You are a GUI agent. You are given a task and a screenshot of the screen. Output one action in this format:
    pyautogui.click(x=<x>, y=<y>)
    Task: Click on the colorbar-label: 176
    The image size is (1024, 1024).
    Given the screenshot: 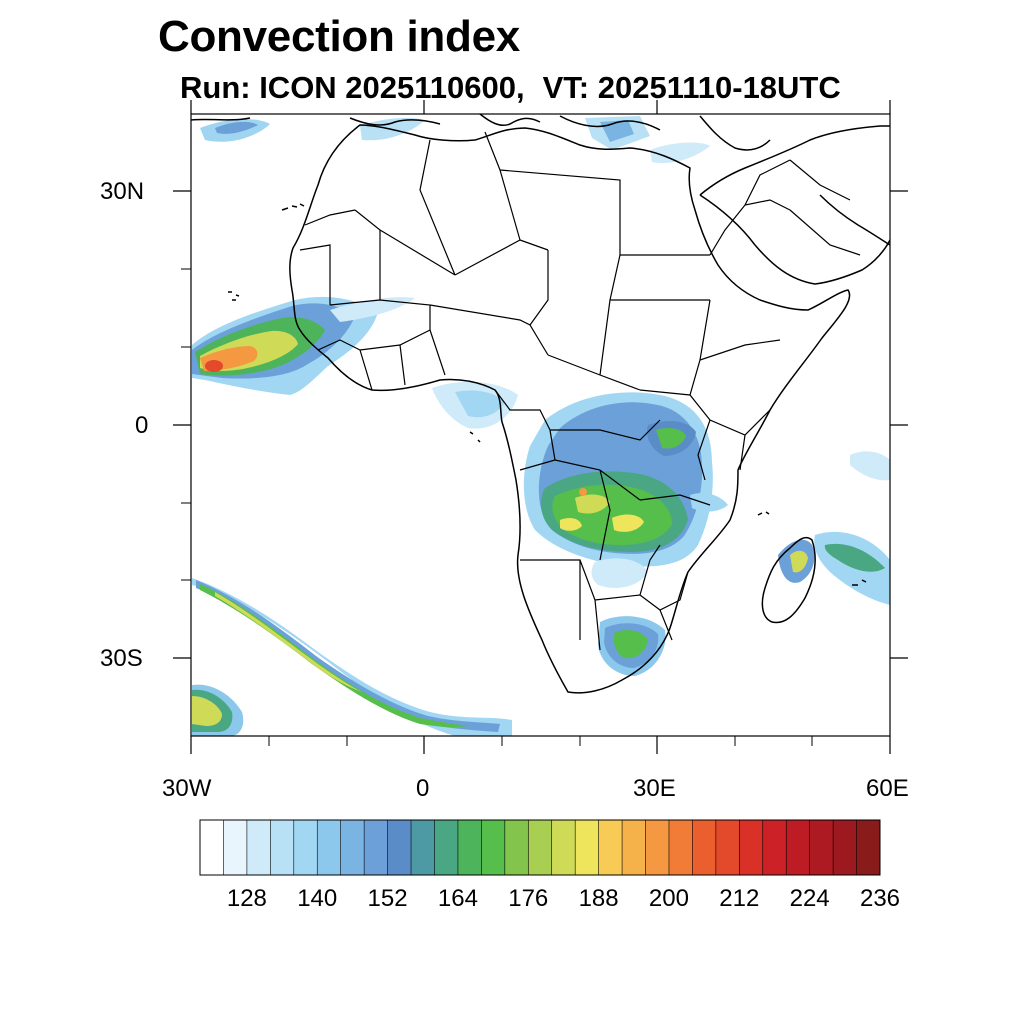 What is the action you would take?
    pyautogui.click(x=528, y=898)
    